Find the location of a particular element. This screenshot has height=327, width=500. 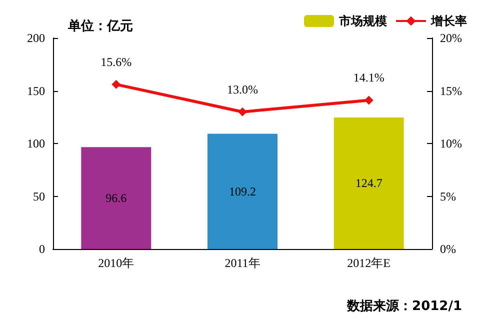

source-note: 数据来源：2012/1 is located at coordinates (404, 306).